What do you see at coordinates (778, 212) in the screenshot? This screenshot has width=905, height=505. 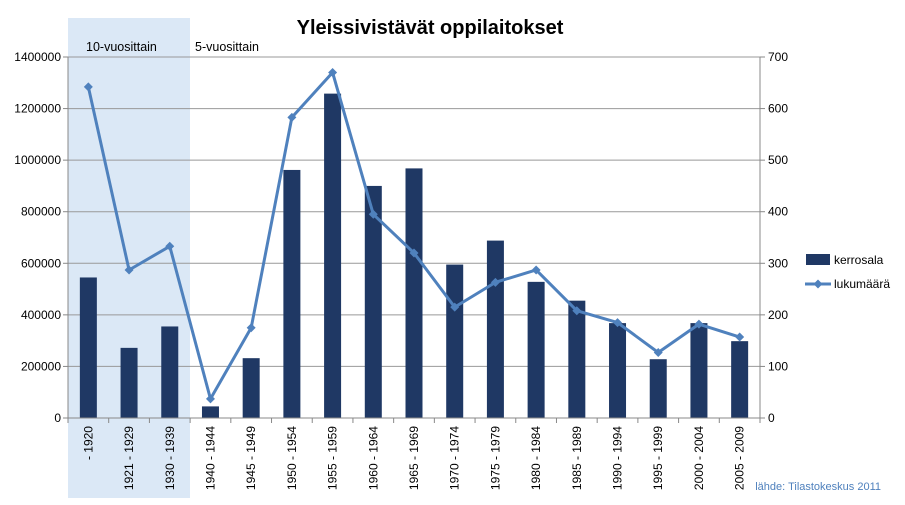 I see `right-axis-tick-label: 400` at bounding box center [778, 212].